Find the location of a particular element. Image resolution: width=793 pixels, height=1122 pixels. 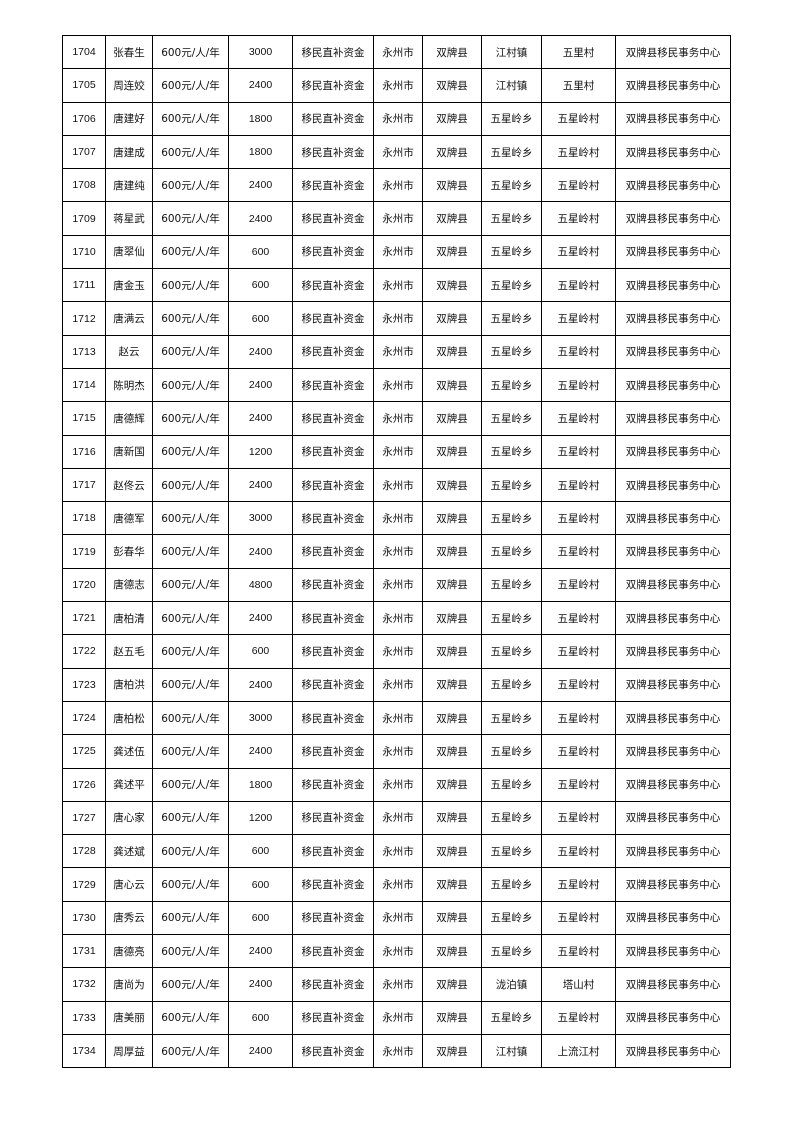

row-number-cell: 1718 is located at coordinates (84, 518).